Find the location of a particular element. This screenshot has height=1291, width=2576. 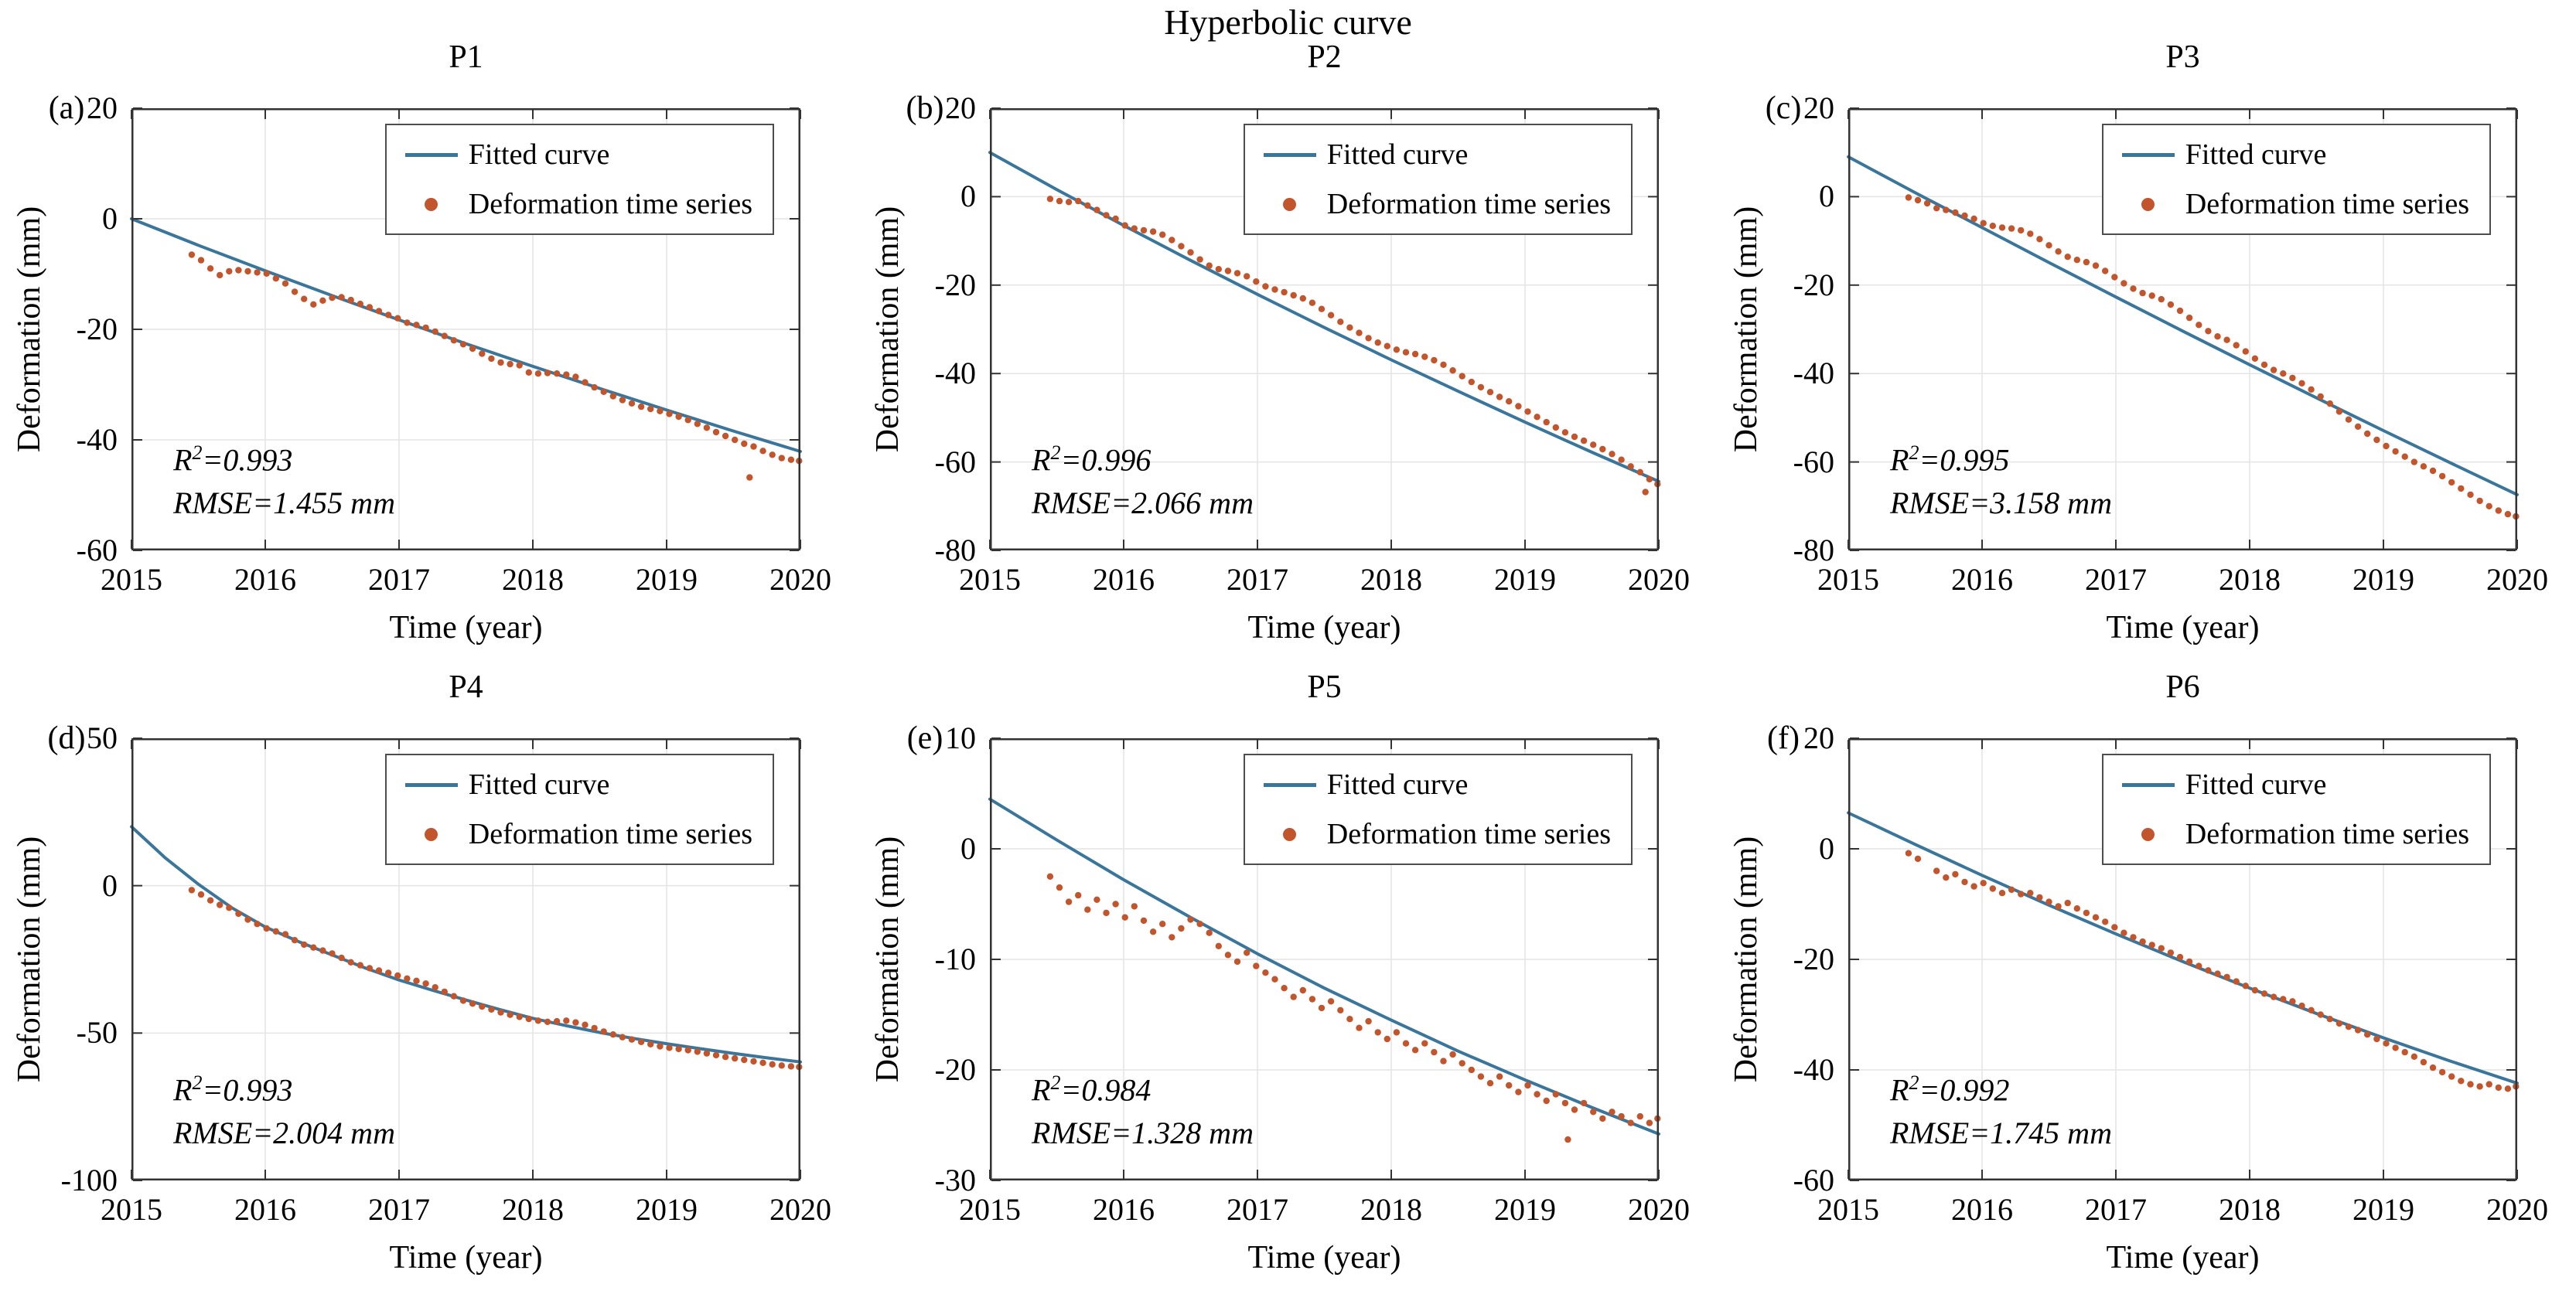

stats-annotation: R2=0.993 RMSE=2.004 mm is located at coordinates (284, 1108).